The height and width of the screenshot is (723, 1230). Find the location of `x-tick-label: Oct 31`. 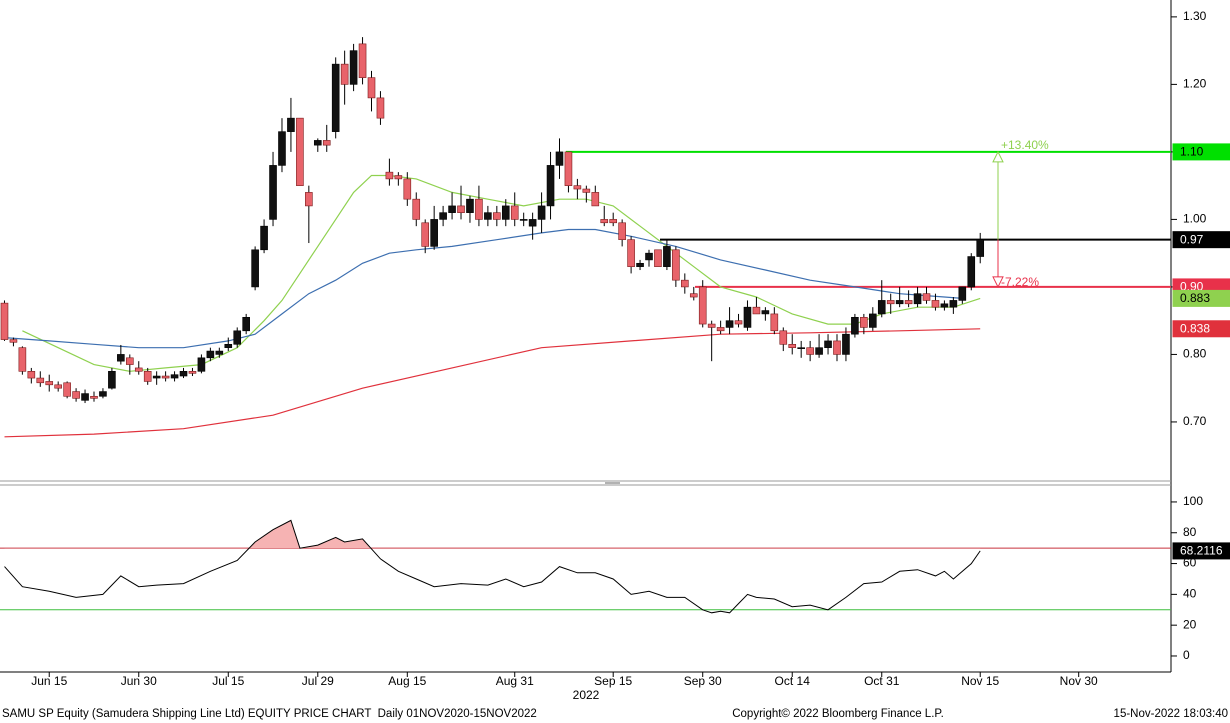

x-tick-label: Oct 31 is located at coordinates (882, 681).